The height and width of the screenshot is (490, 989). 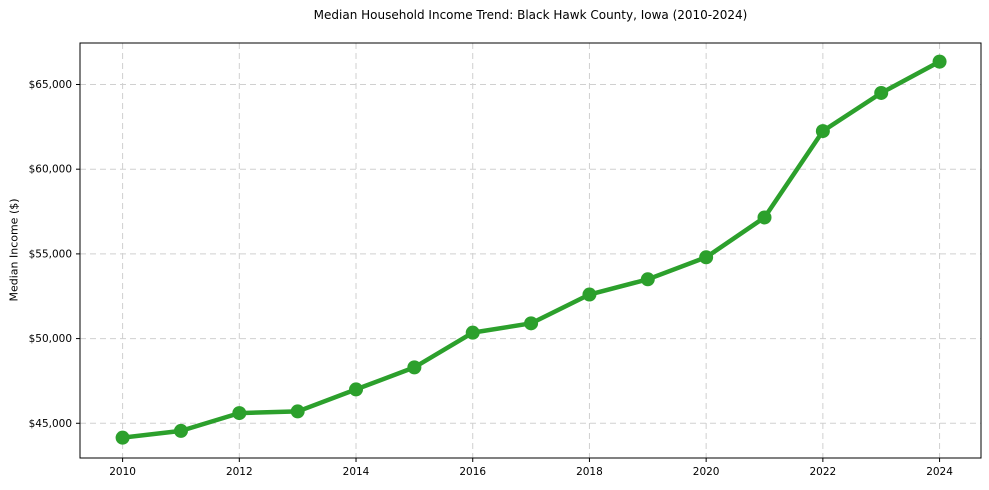 I want to click on y-tick-label: $65,000, so click(x=50, y=85).